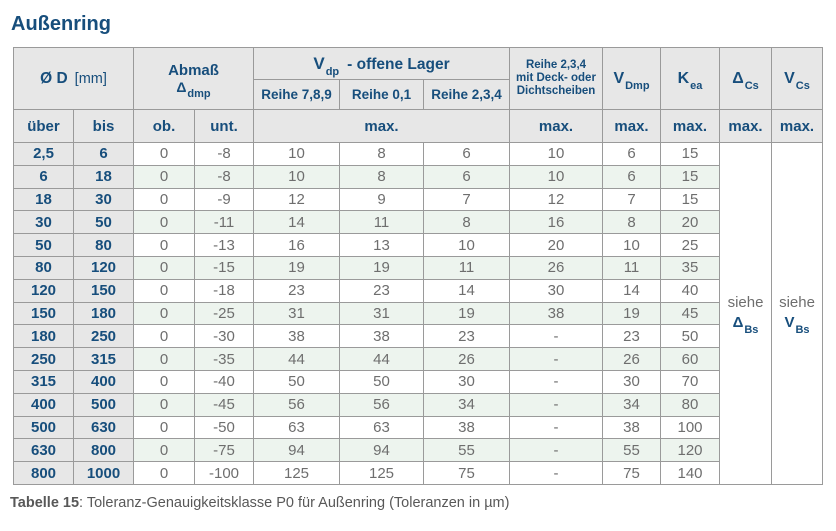  I want to click on table-cell: 150, so click(103, 290).